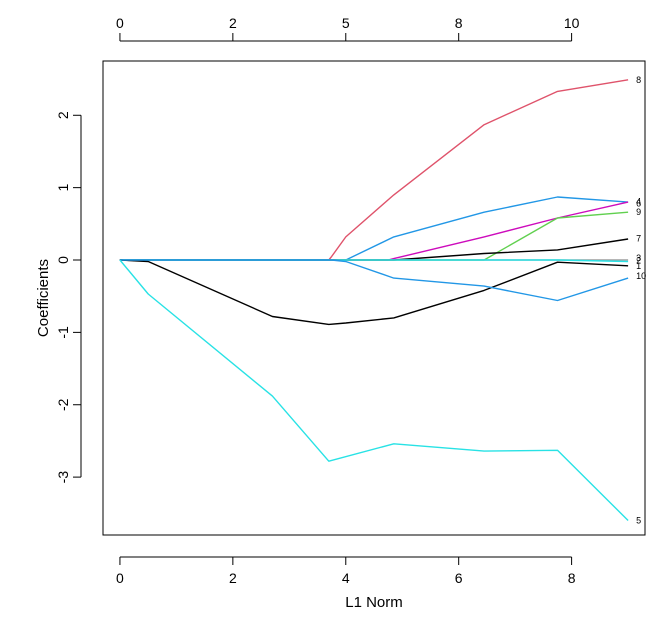 The height and width of the screenshot is (639, 660). I want to click on left-tick-label: -1, so click(63, 332).